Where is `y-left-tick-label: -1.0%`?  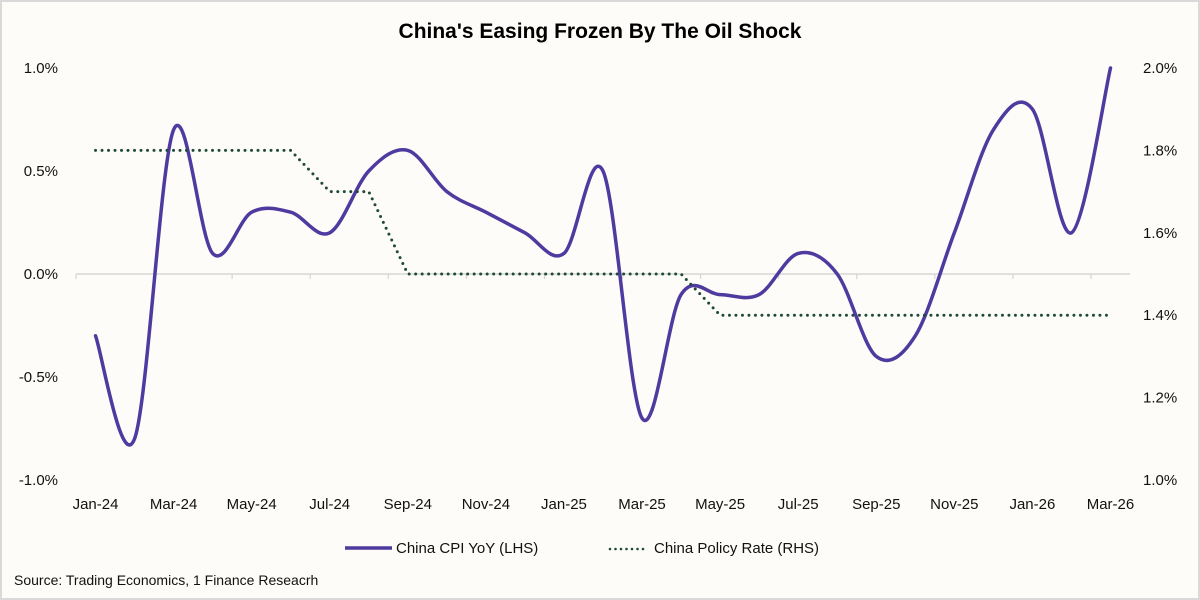
y-left-tick-label: -1.0% is located at coordinates (38, 480).